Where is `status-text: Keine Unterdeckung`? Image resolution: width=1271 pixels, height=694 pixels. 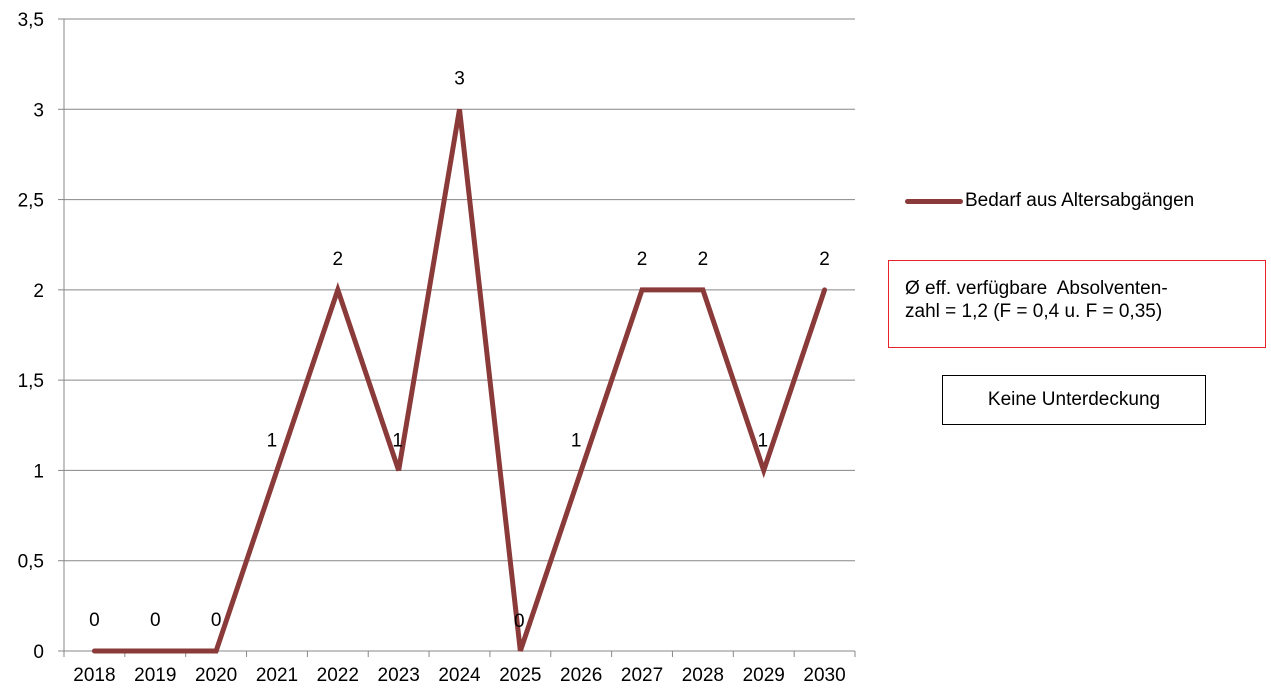 status-text: Keine Unterdeckung is located at coordinates (1074, 399).